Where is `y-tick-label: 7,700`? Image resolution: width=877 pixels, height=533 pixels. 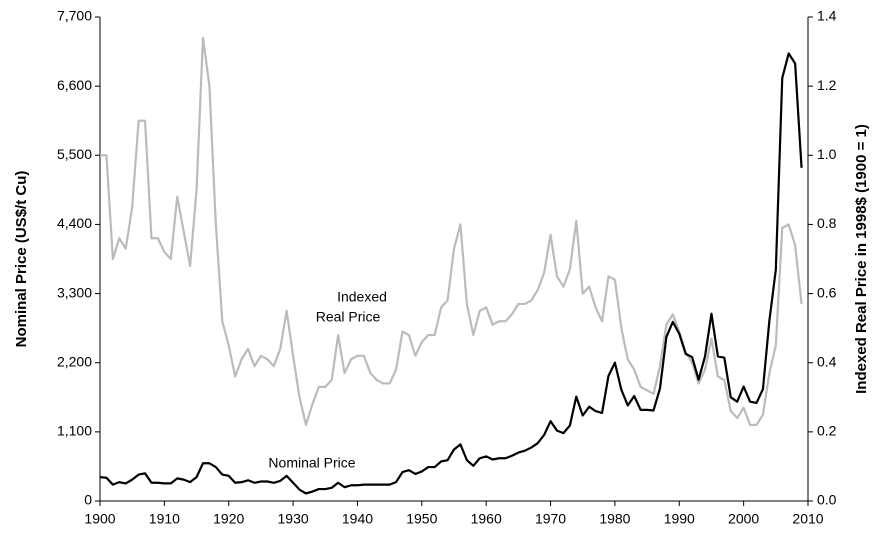 y-tick-label: 7,700 is located at coordinates (74, 16).